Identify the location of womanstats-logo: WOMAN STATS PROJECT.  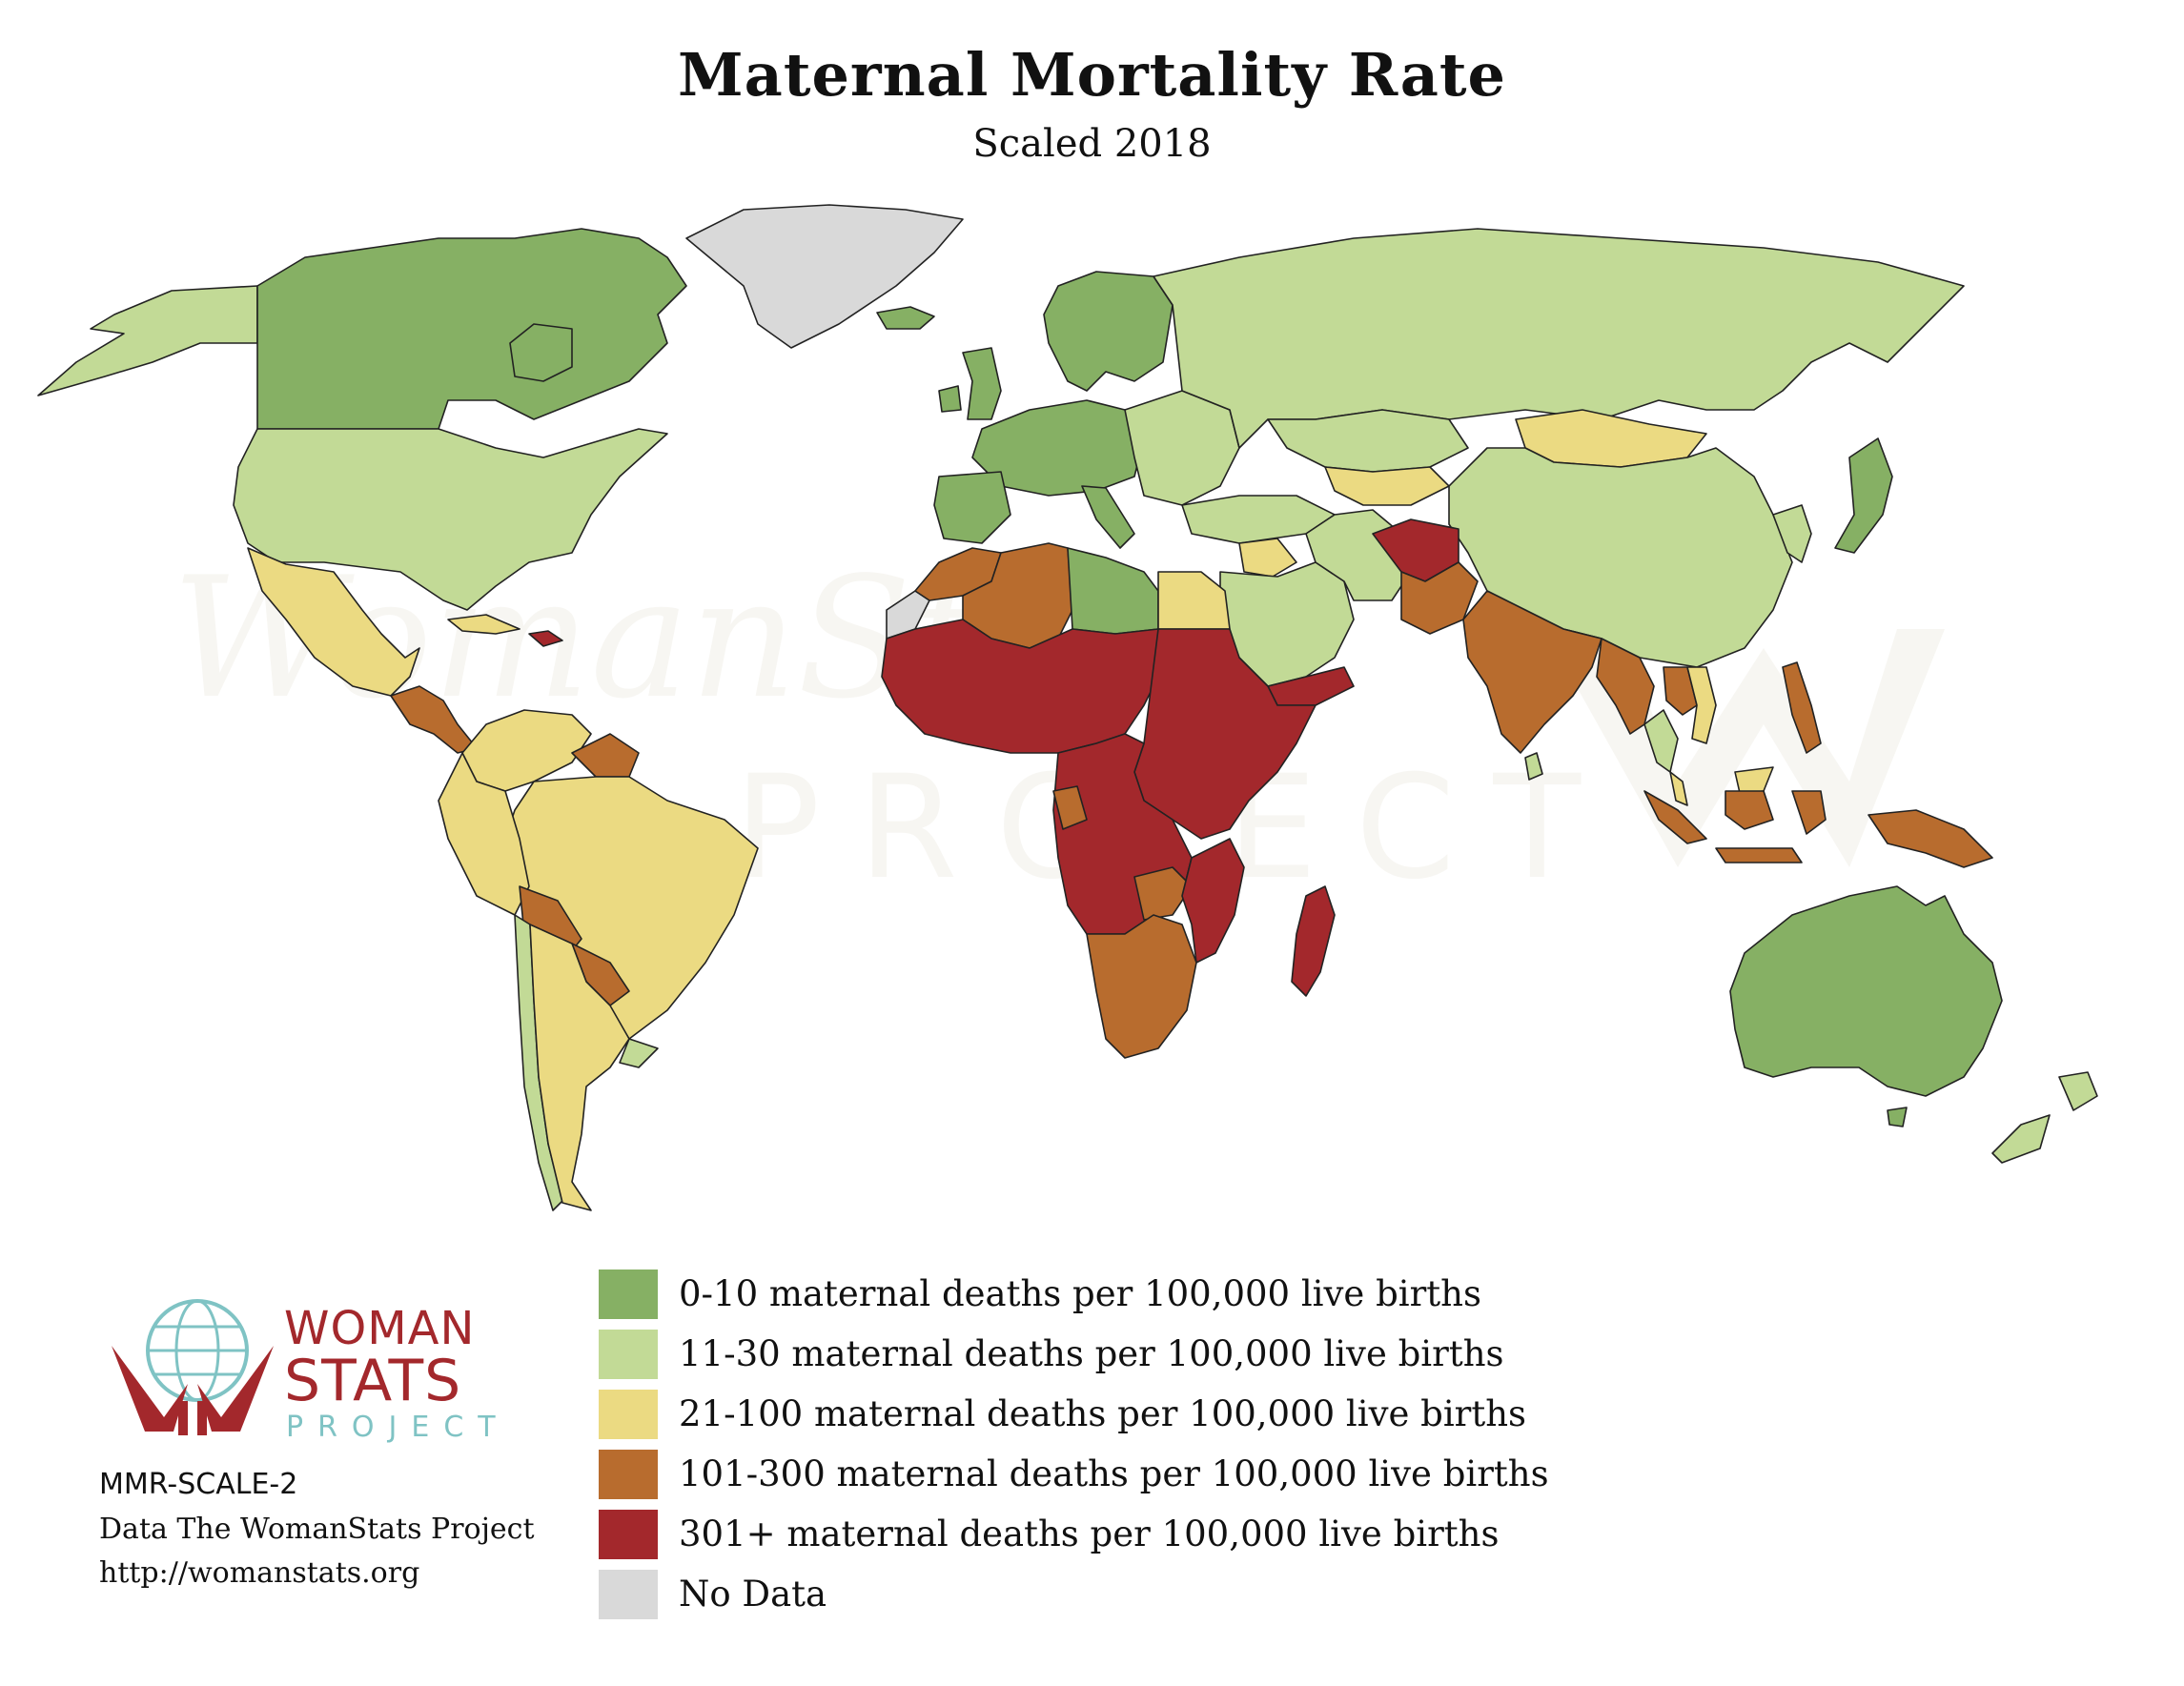
(307, 1370).